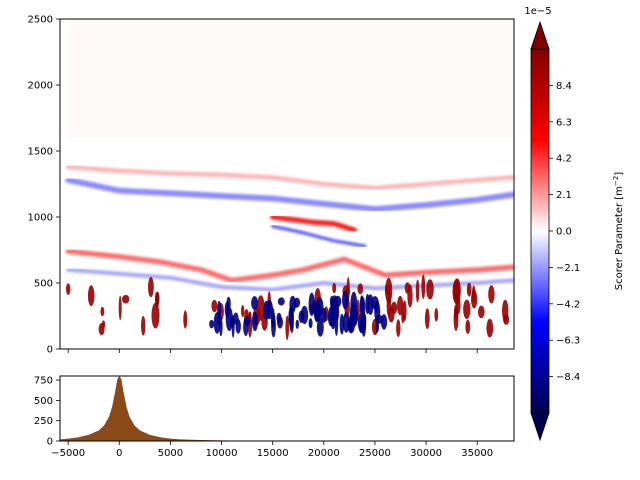  I want to click on heatmap-x-ticks, so click(272, 351).